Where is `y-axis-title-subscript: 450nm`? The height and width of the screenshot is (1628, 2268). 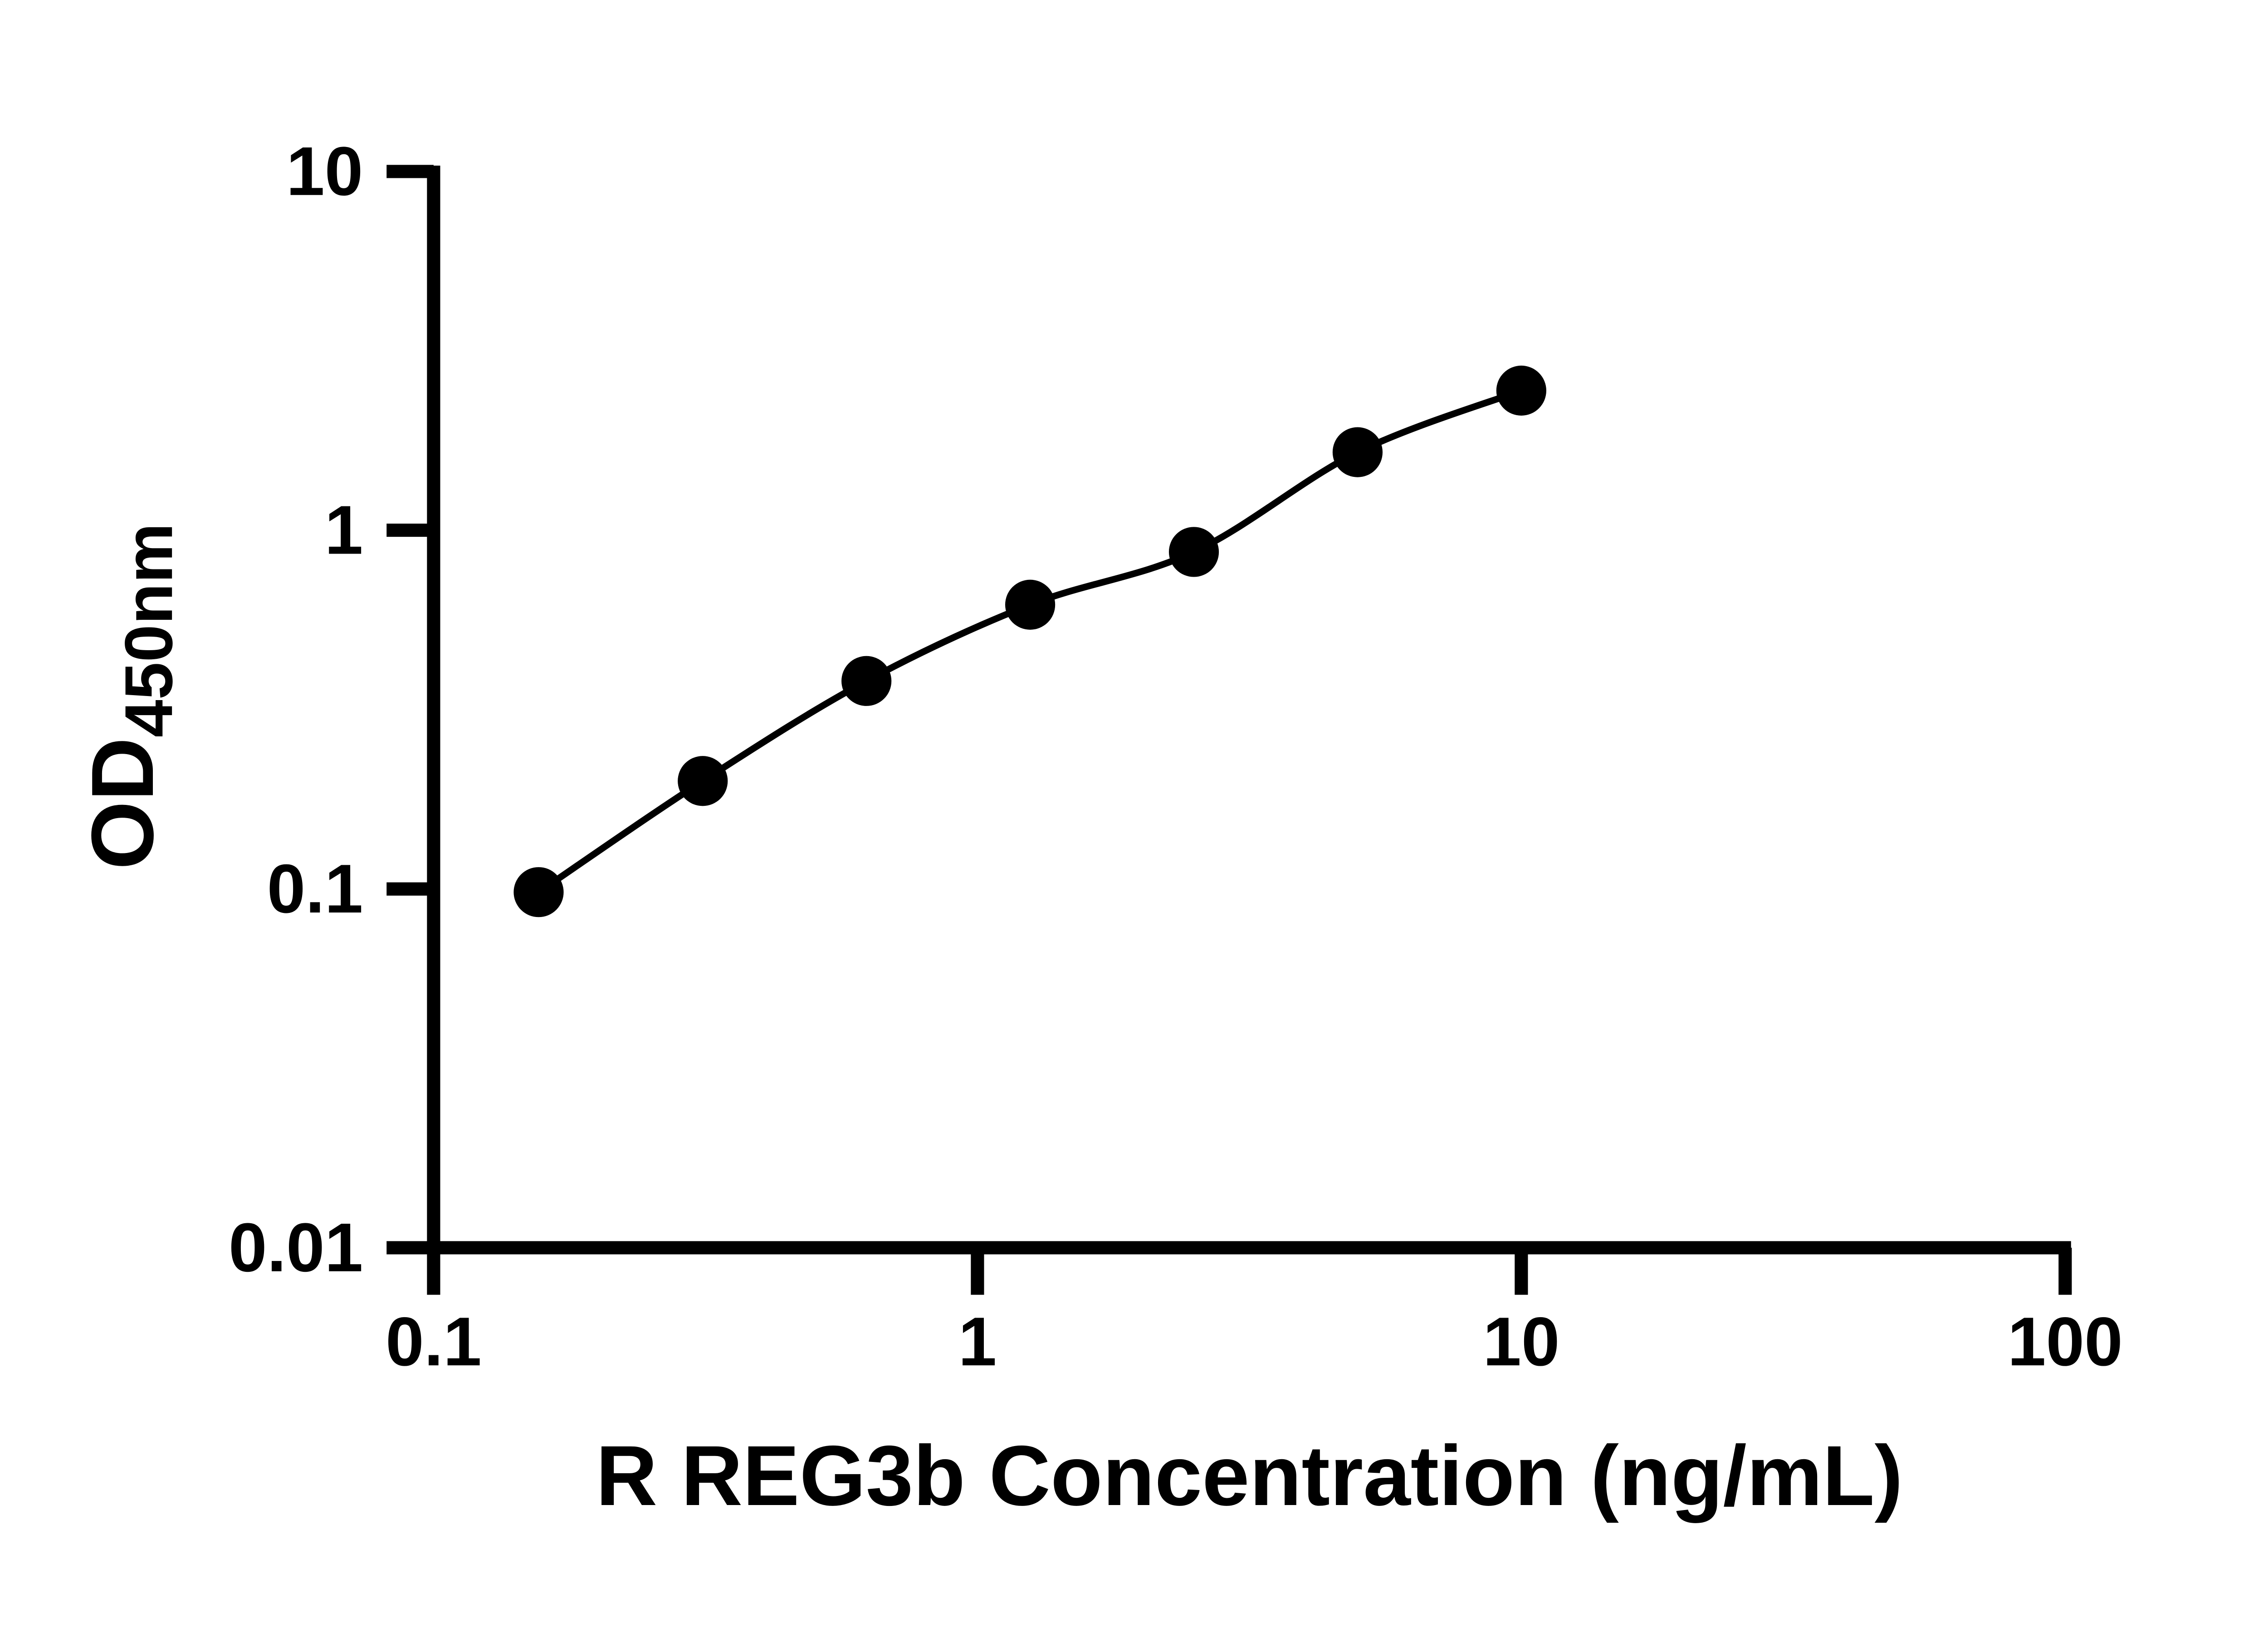
y-axis-title-subscript: 450nm is located at coordinates (148, 630).